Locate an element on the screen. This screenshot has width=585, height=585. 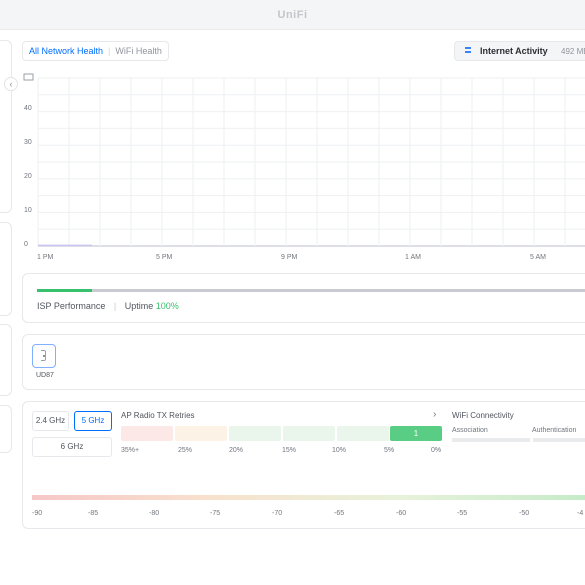
chevron-left-icon: ‹ is located at coordinates (11, 84).